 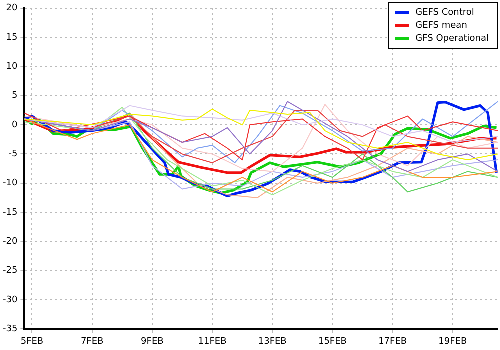 What do you see at coordinates (15, 125) in the screenshot?
I see `y-tick-label: 0` at bounding box center [15, 125].